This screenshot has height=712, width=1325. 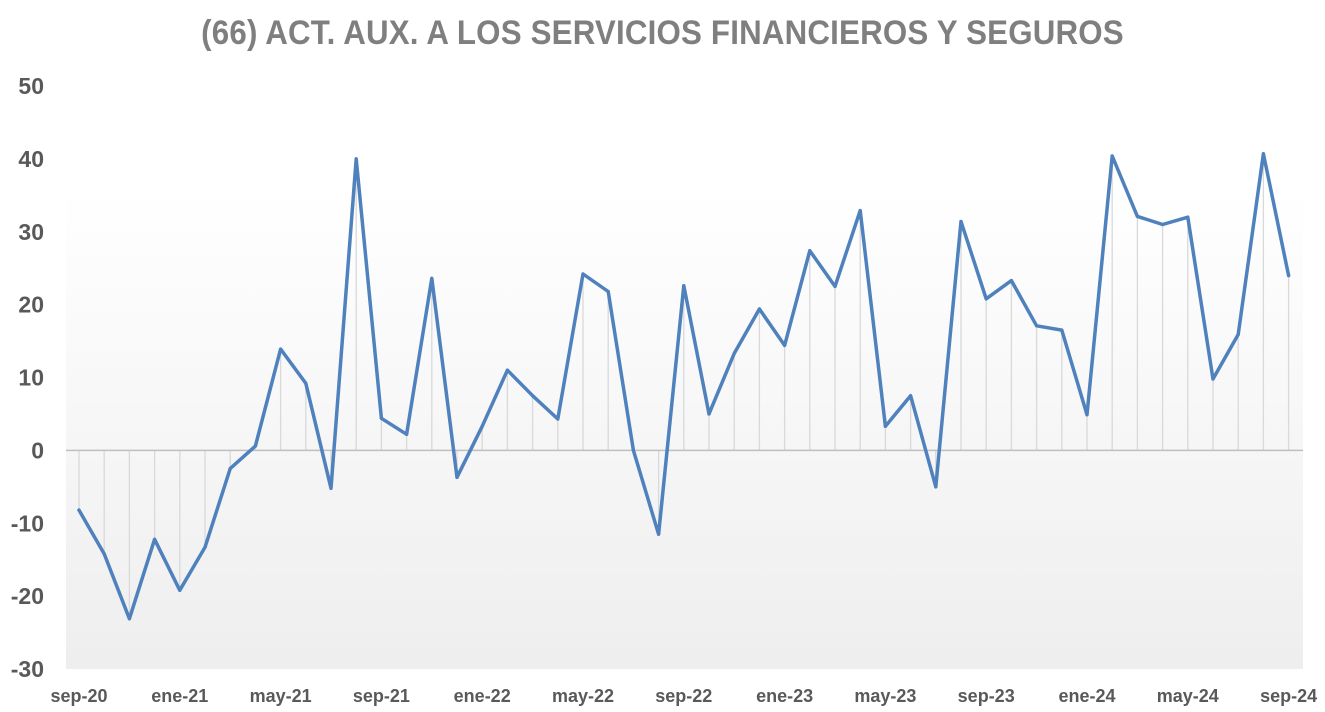 I want to click on x-tick-label: may-23, so click(x=885, y=696).